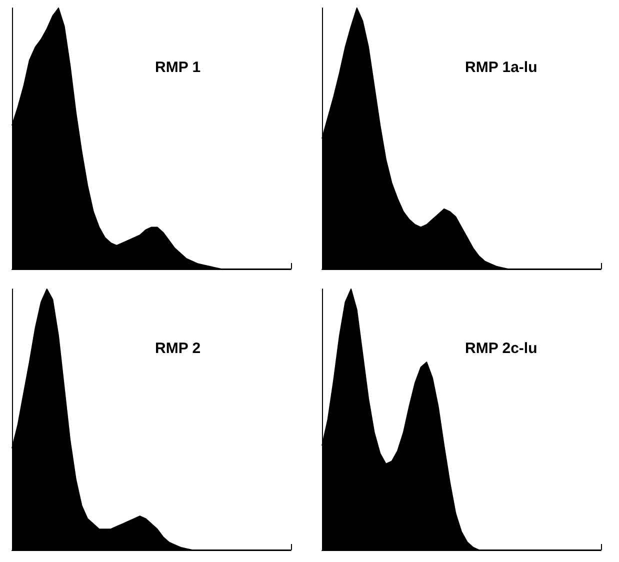 Image resolution: width=619 pixels, height=562 pixels. Describe the element at coordinates (501, 67) in the screenshot. I see `text: RMP 1a-lu` at that location.